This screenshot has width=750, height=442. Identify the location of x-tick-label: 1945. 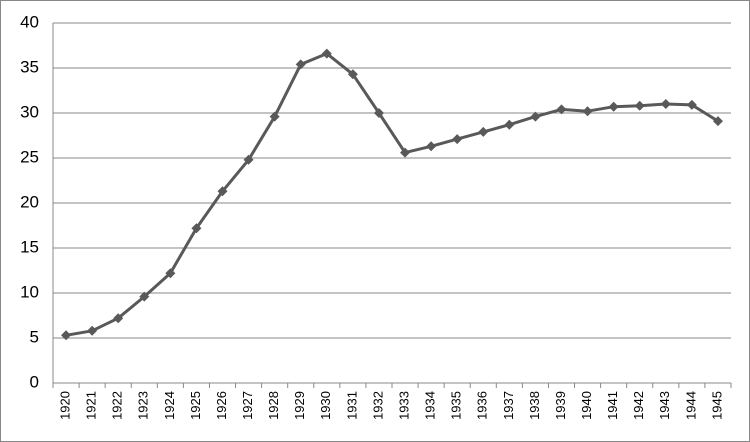
(716, 405).